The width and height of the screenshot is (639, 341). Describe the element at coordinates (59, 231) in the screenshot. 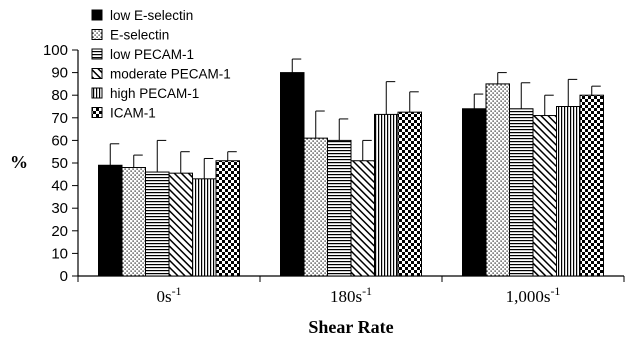

I see `y-tick-label: 20` at that location.